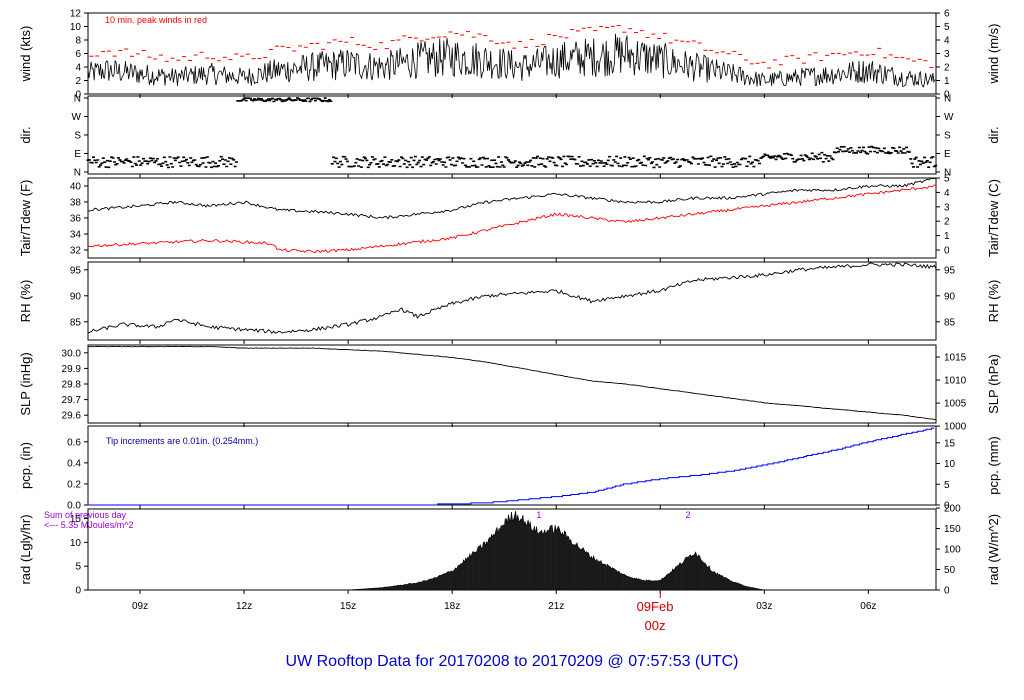 The width and height of the screenshot is (1024, 700). What do you see at coordinates (72, 416) in the screenshot?
I see `y-tick-label-left: 29.6` at bounding box center [72, 416].